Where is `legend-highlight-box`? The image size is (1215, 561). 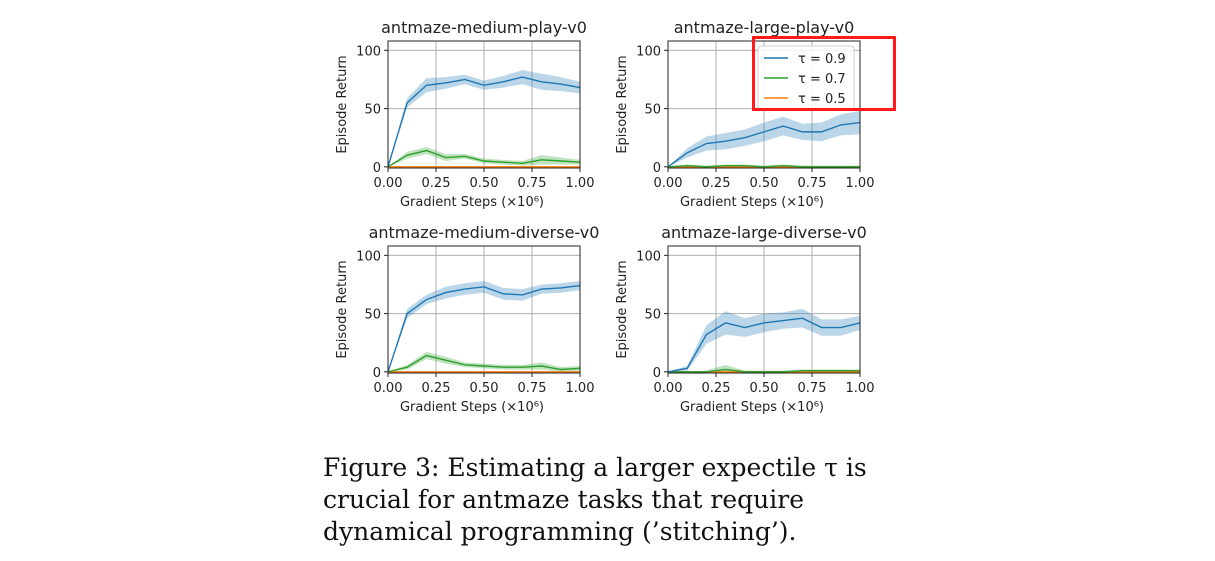 legend-highlight-box is located at coordinates (824, 73).